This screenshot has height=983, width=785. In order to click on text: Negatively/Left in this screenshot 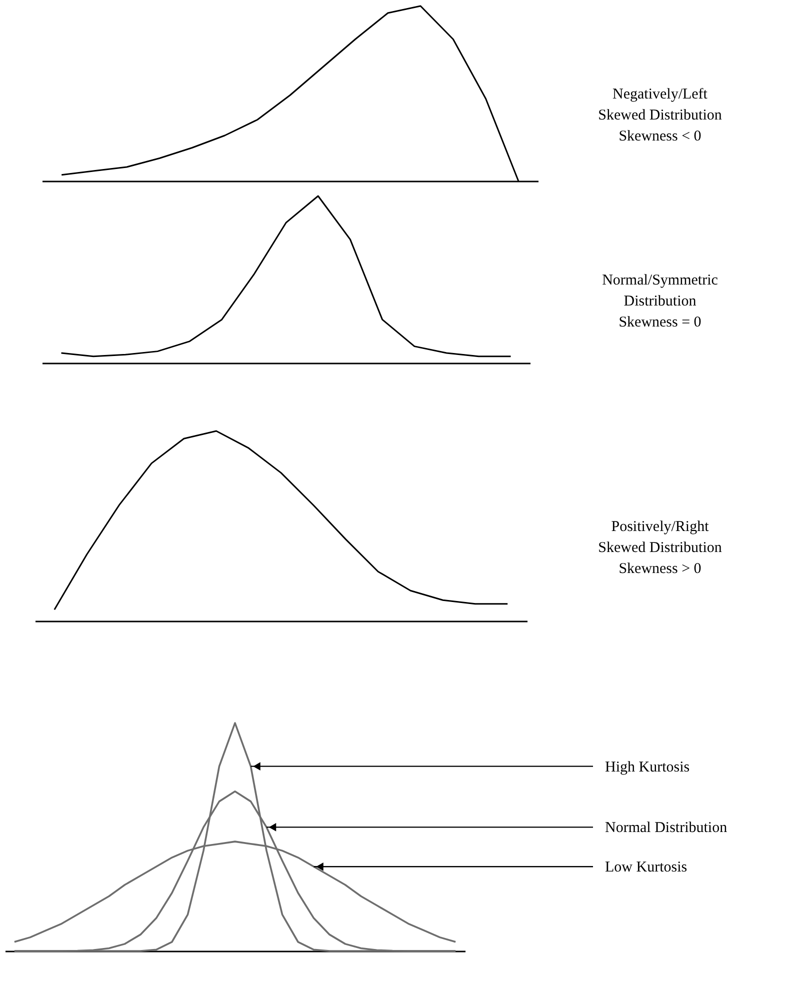, I will do `click(660, 94)`.